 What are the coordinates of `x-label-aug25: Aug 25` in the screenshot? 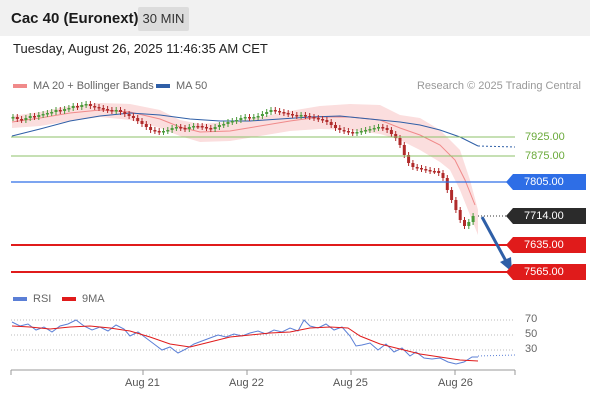 It's located at (350, 383).